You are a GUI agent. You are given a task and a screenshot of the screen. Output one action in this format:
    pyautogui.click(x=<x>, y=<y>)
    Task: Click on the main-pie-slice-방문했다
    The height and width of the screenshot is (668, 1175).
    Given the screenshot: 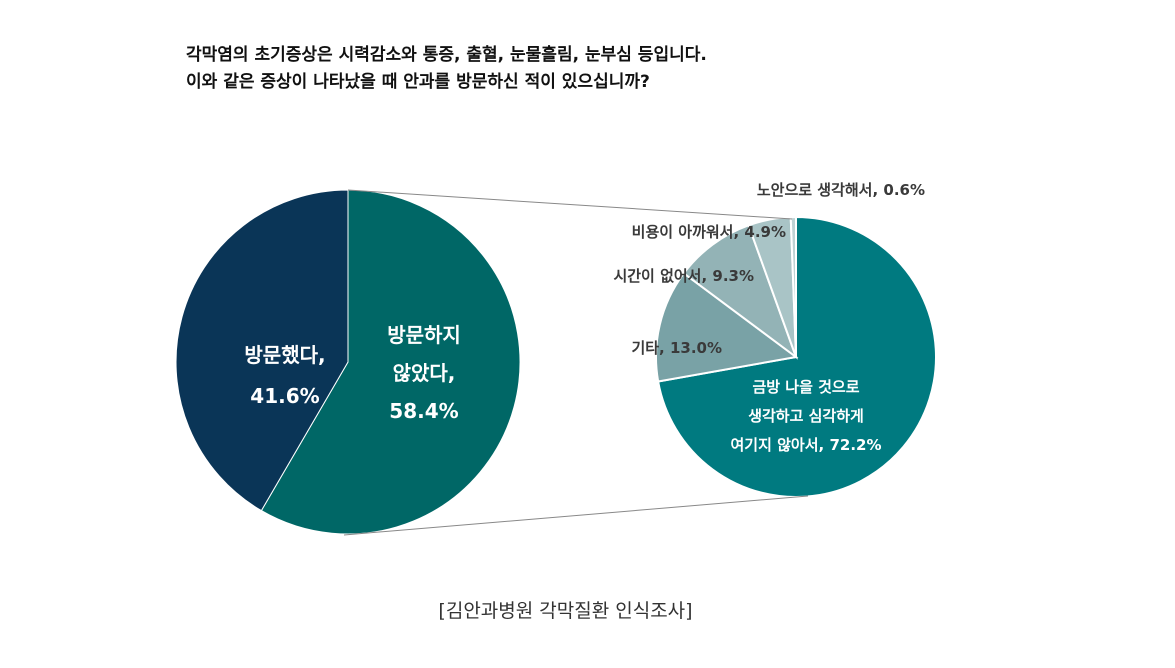 What is the action you would take?
    pyautogui.click(x=262, y=350)
    